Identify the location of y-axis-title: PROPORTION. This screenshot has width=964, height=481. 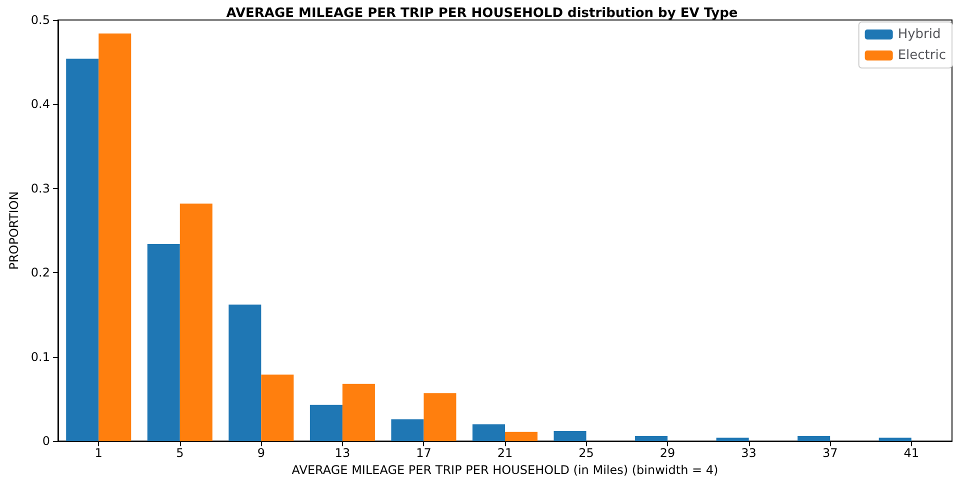
(14, 230).